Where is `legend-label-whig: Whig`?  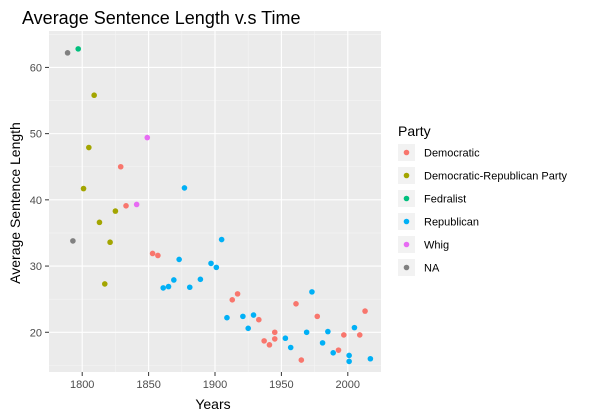
legend-label-whig: Whig is located at coordinates (436, 246).